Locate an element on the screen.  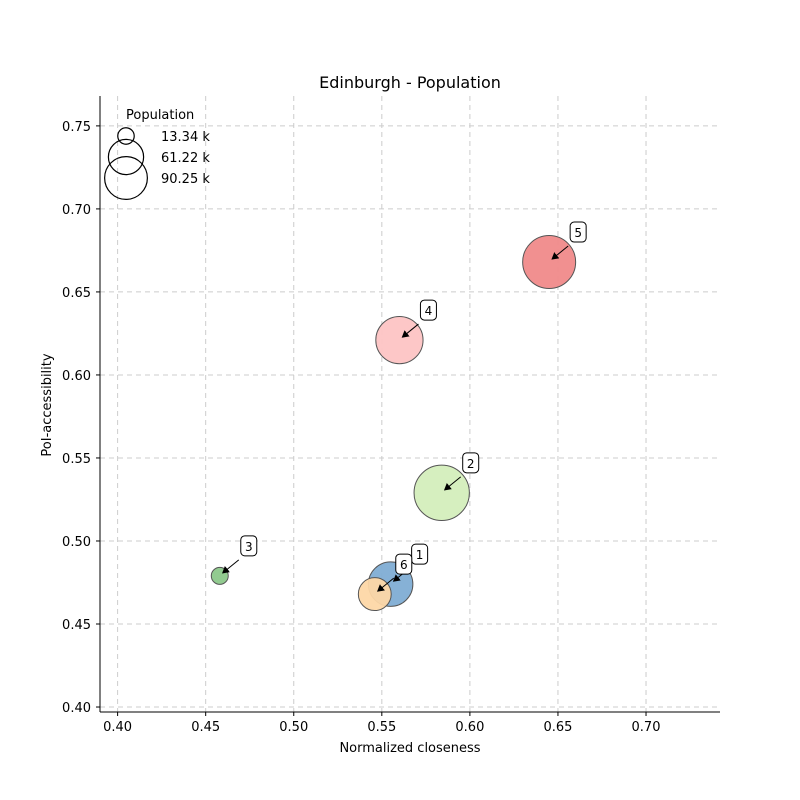
annotation-label-4: 4 is located at coordinates (429, 311).